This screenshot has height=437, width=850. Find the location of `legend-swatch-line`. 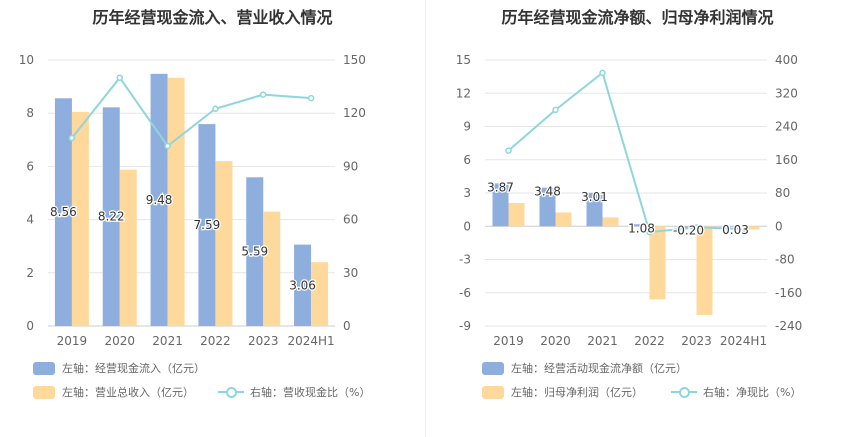

legend-swatch-line is located at coordinates (231, 392).